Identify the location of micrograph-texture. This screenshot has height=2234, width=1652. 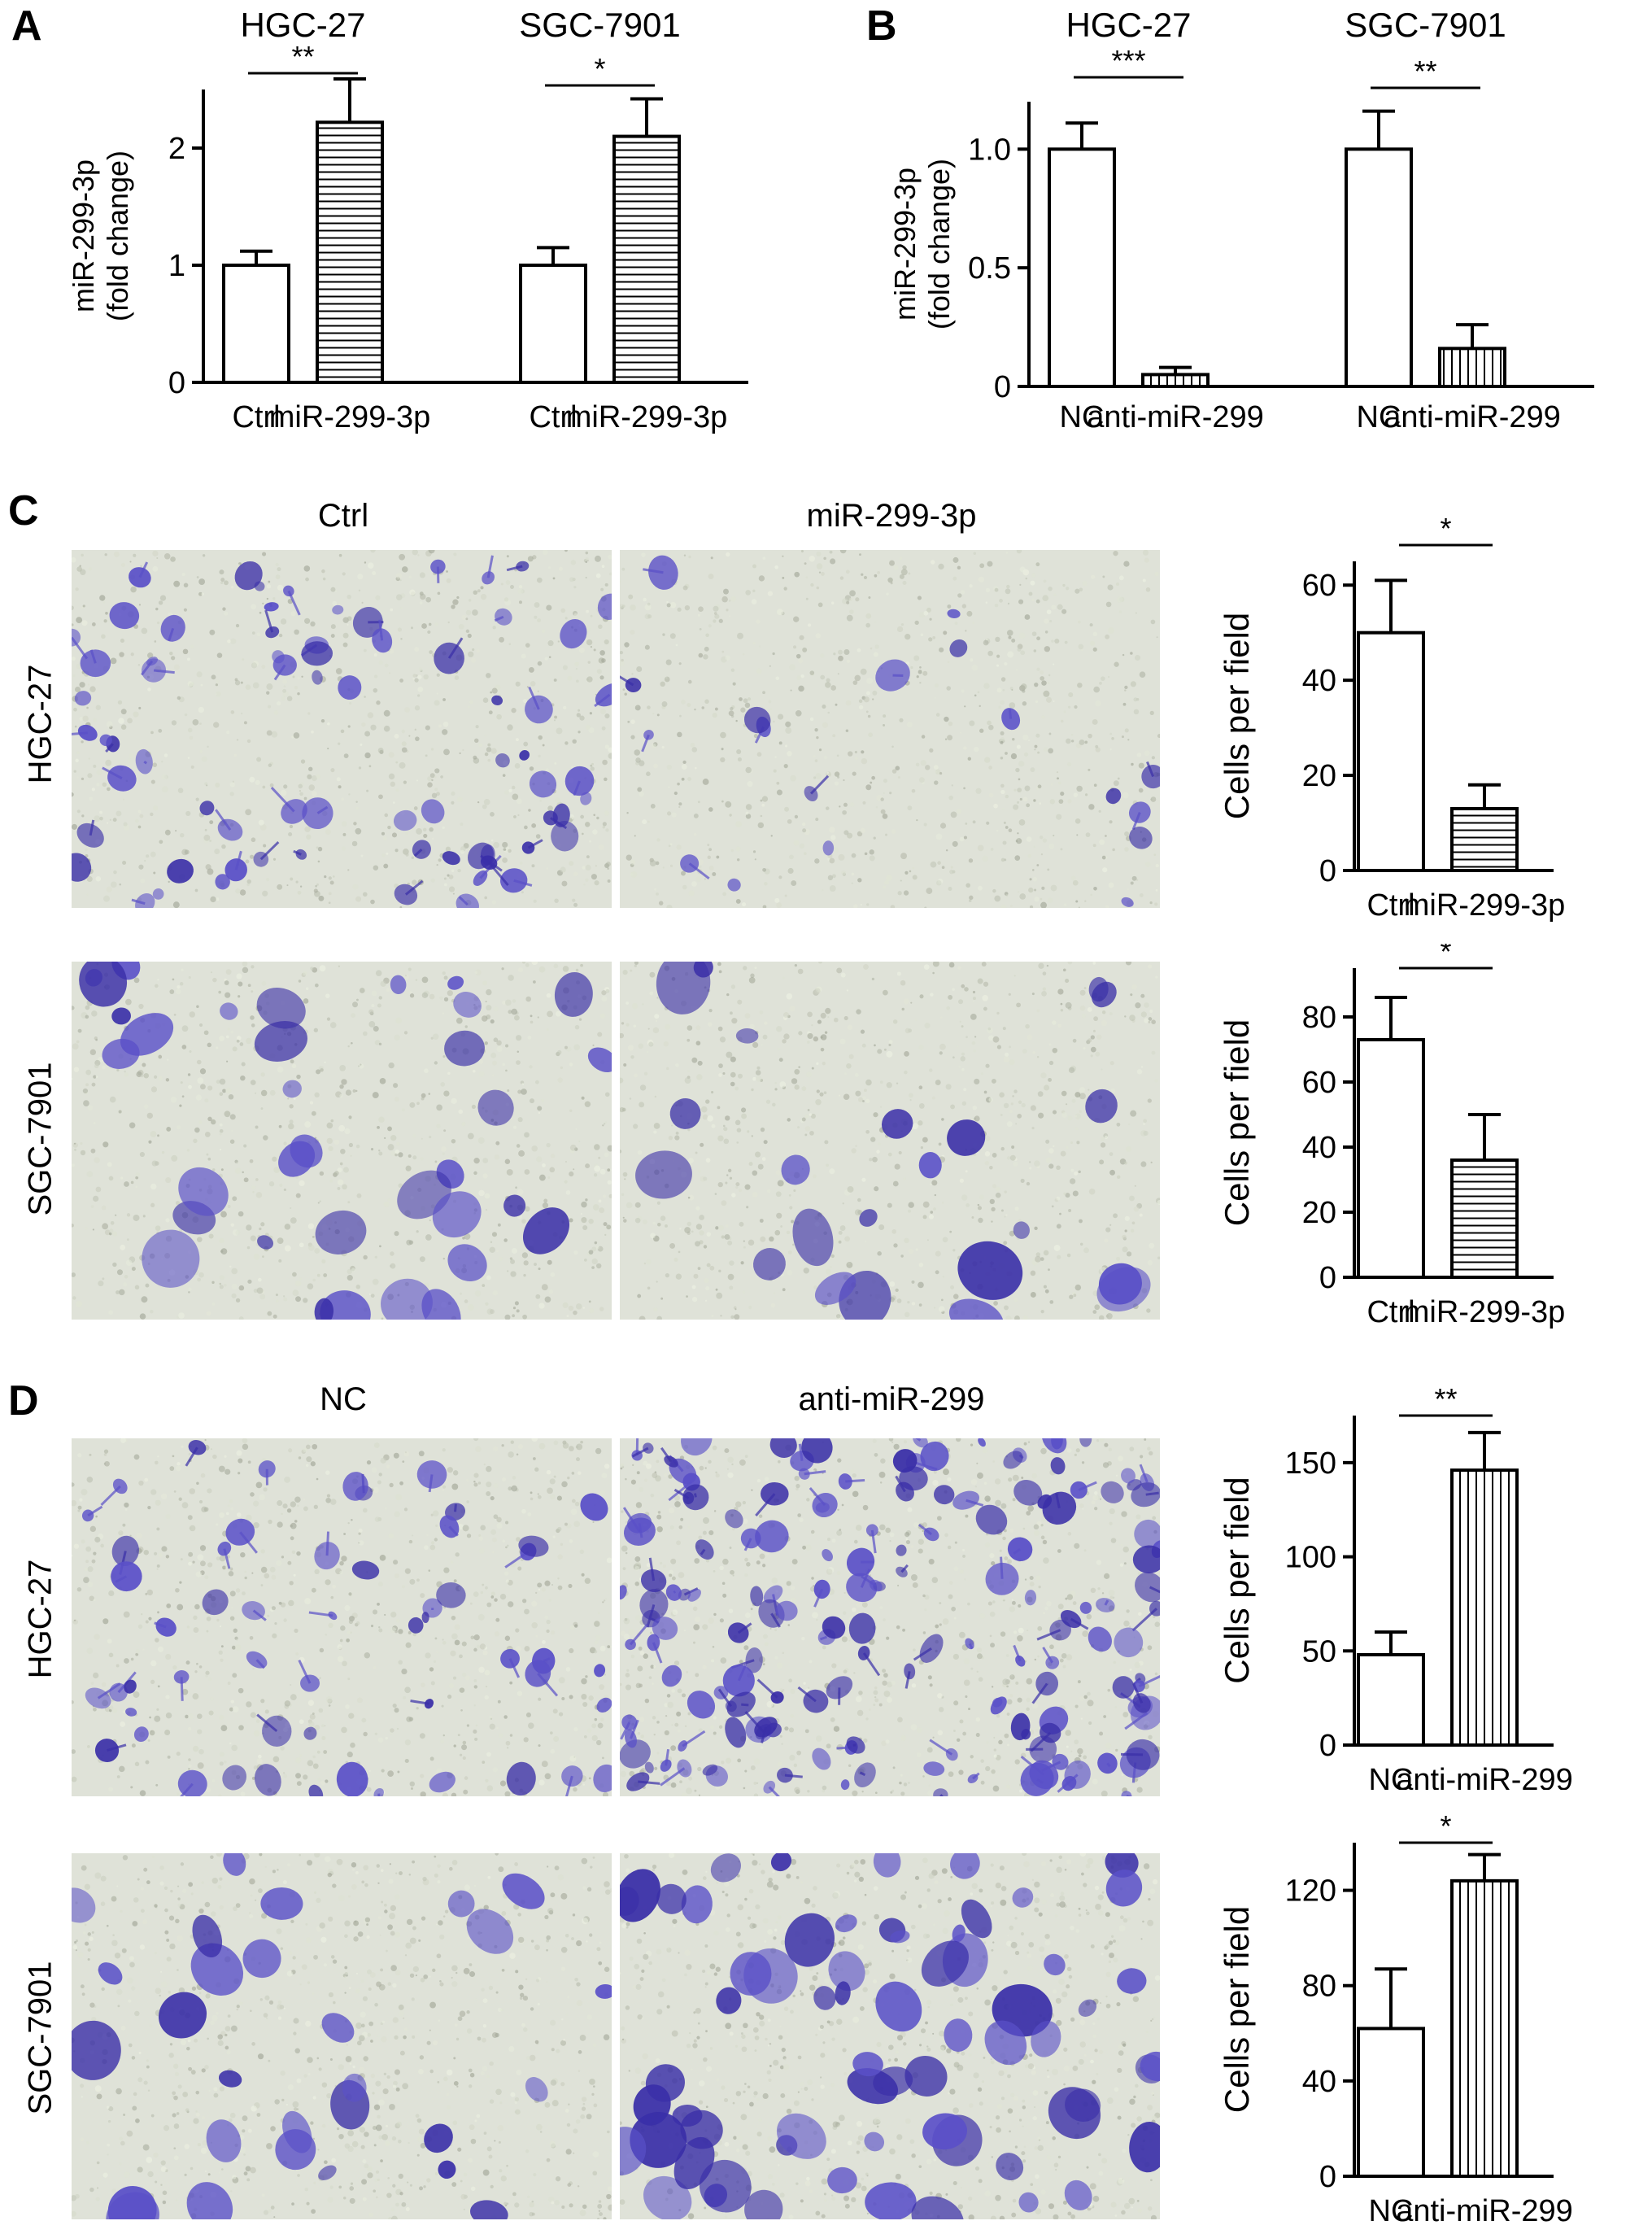
(890, 1141).